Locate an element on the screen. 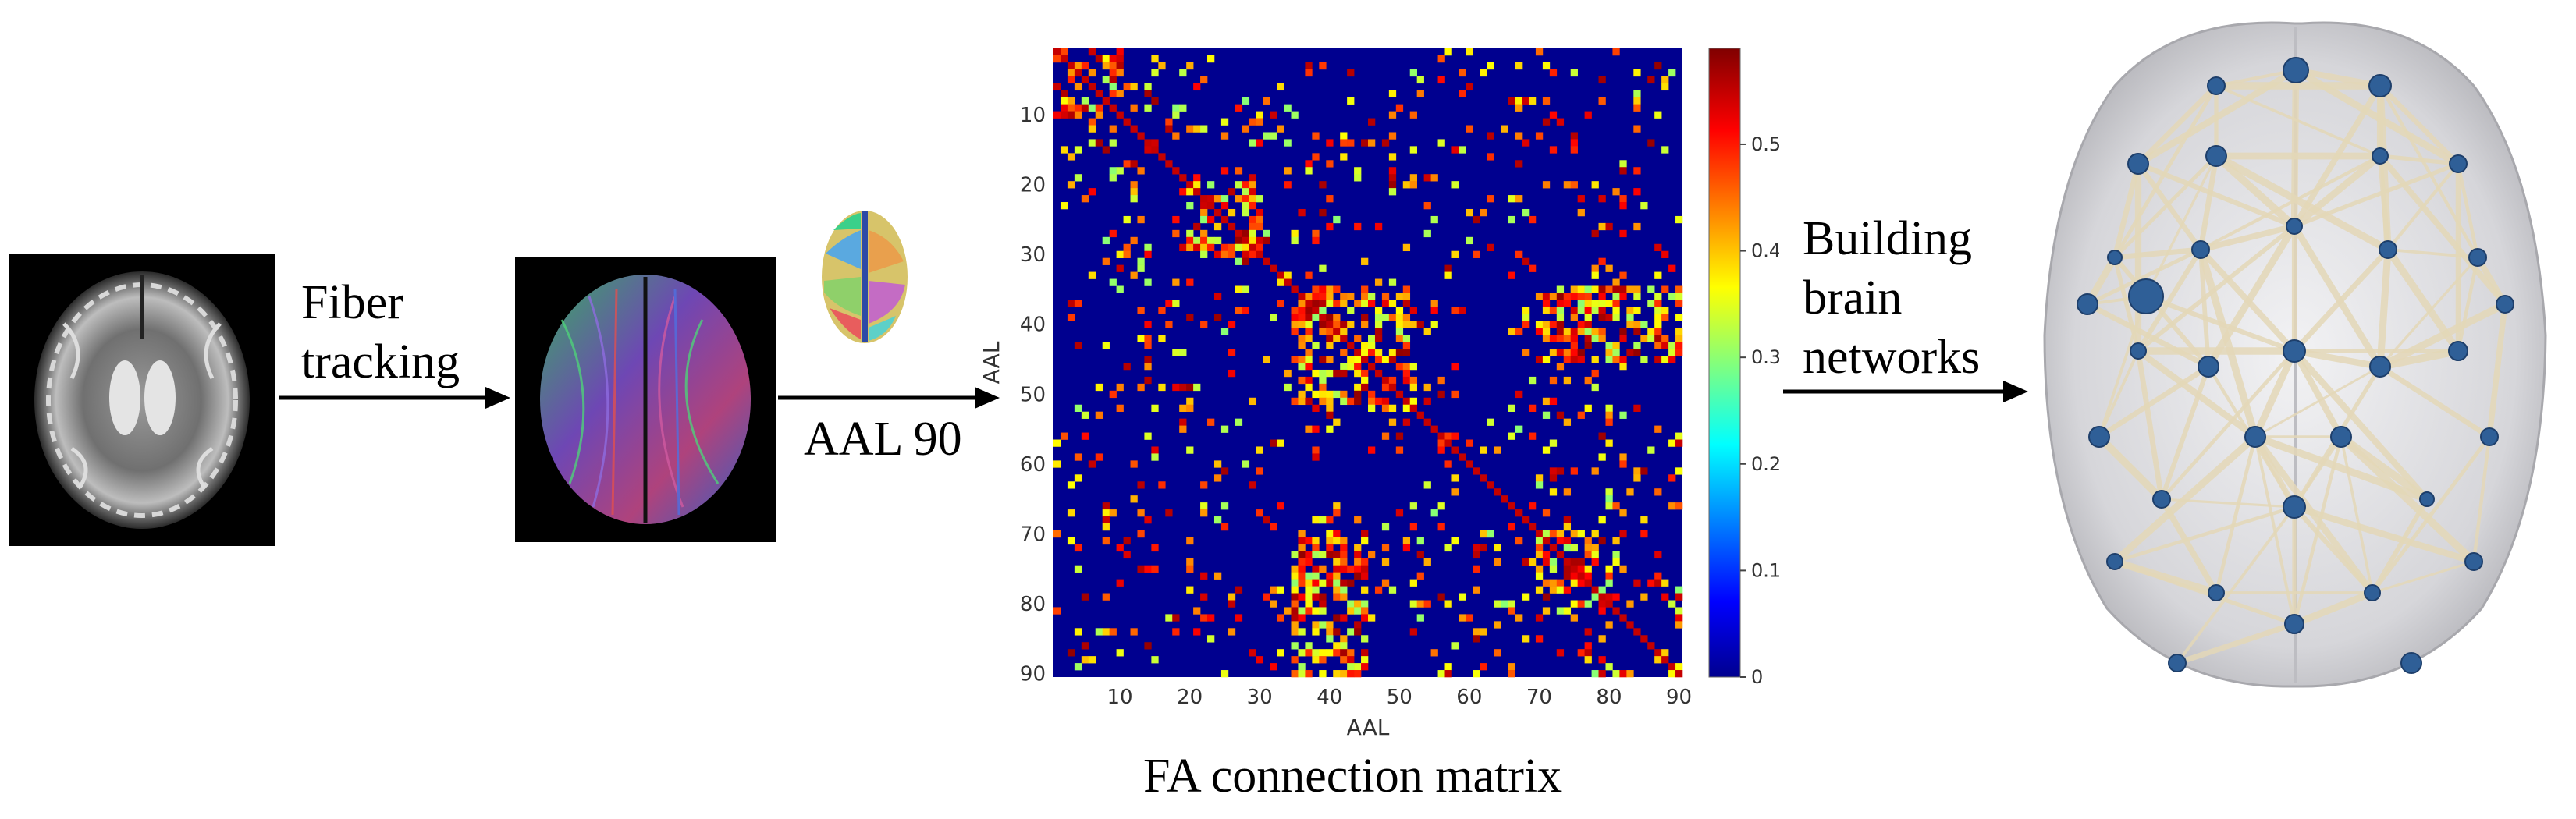  y-tick-label: 80 is located at coordinates (1033, 605).